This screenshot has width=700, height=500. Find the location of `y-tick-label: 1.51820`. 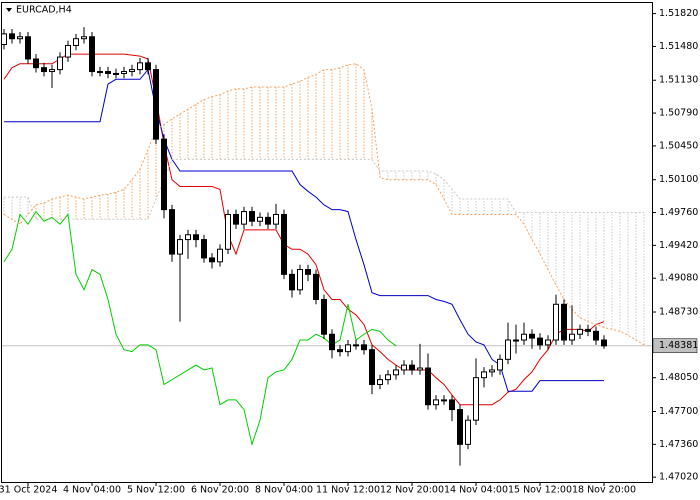

y-tick-label: 1.51820 is located at coordinates (678, 13).